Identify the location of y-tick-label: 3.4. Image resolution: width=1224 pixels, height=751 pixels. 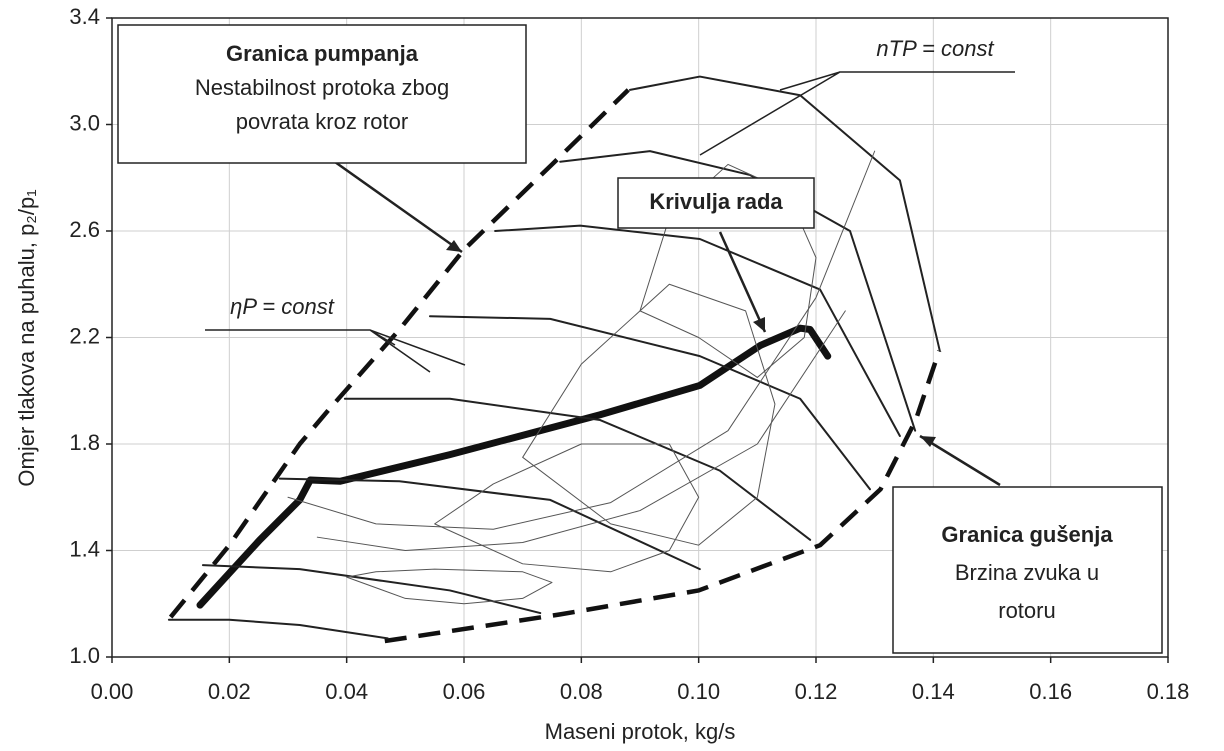
(84, 16).